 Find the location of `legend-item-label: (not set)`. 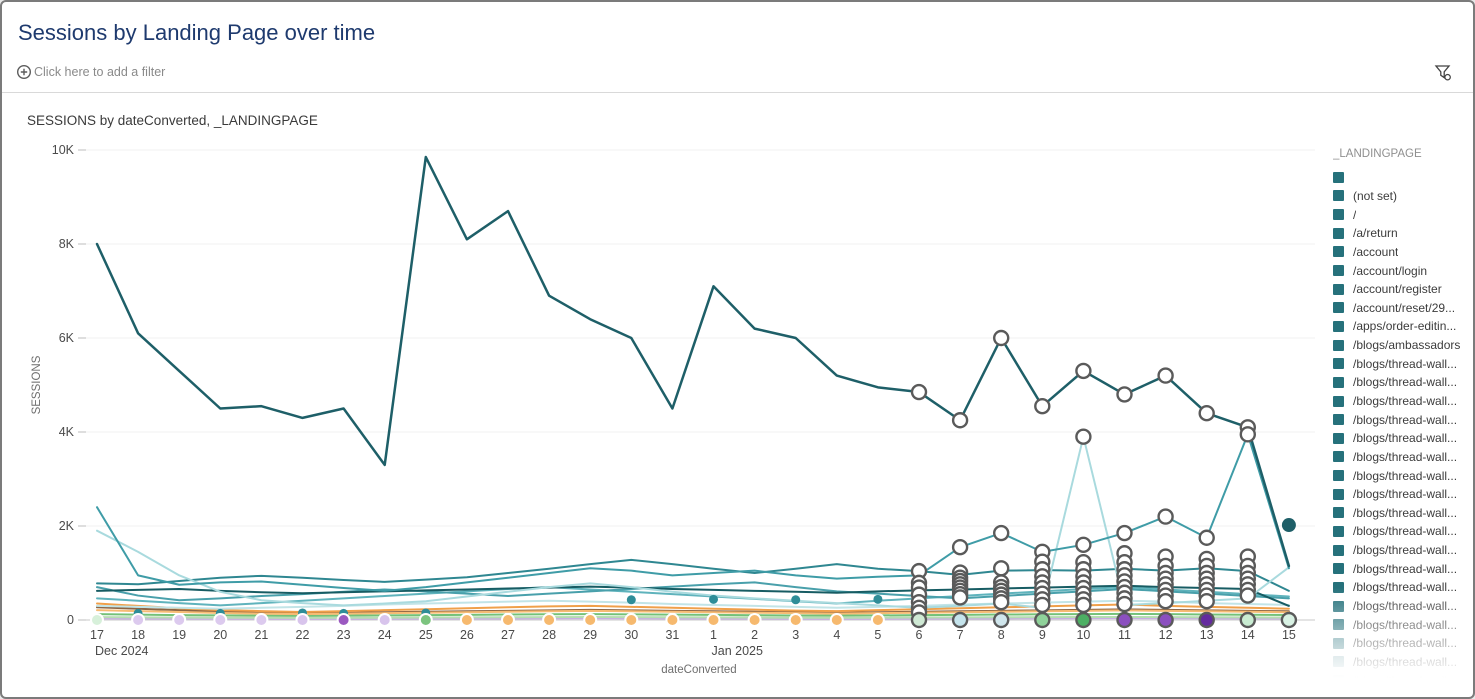

legend-item-label: (not set) is located at coordinates (1375, 195).